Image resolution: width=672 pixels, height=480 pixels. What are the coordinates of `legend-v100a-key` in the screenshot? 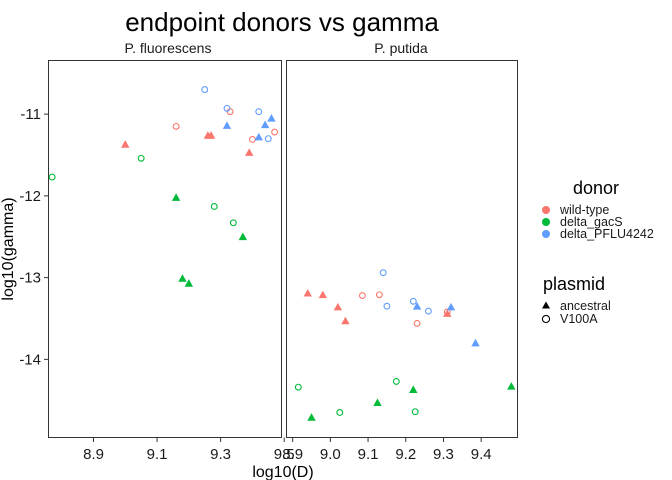 It's located at (546, 319).